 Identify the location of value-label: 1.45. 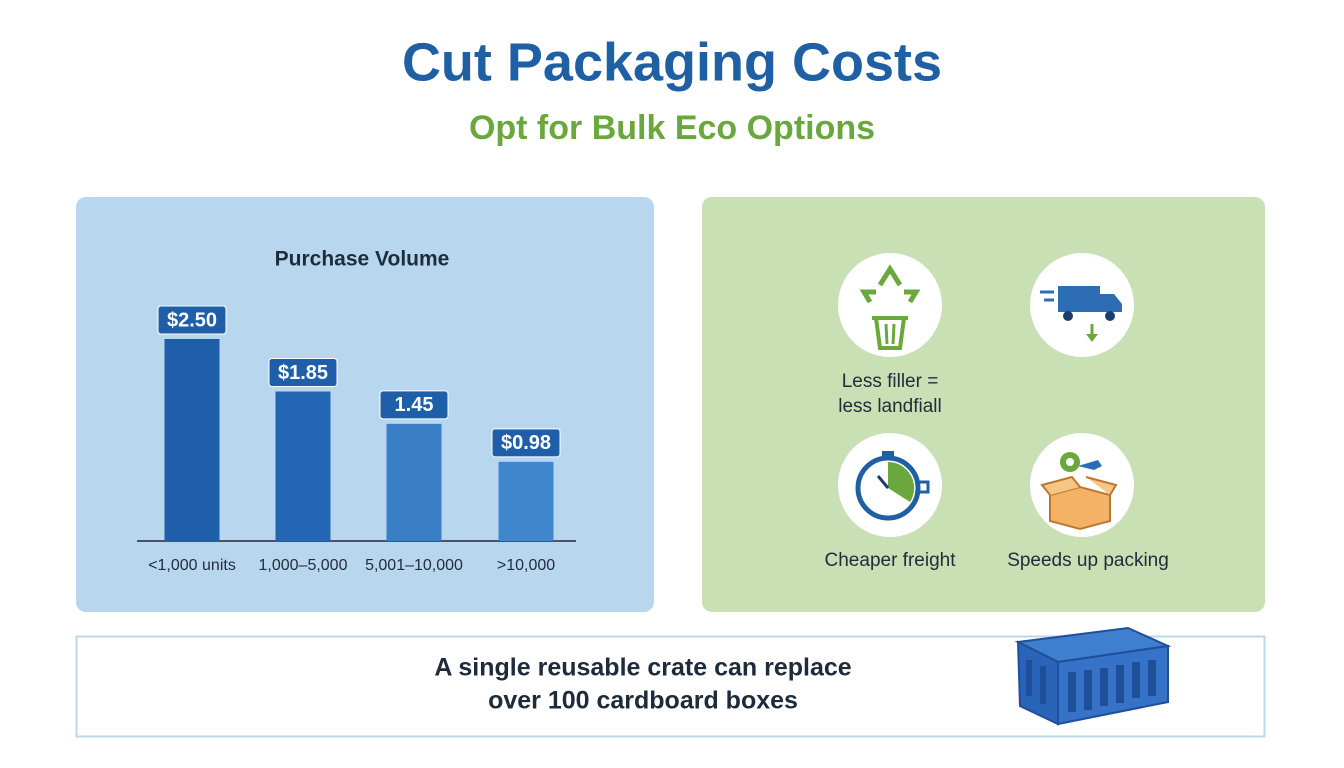
(414, 405).